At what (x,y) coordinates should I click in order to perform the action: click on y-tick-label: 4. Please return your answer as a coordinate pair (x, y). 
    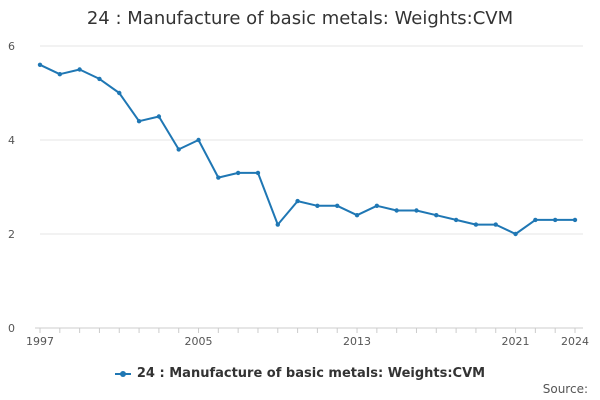
    Looking at the image, I should click on (11, 140).